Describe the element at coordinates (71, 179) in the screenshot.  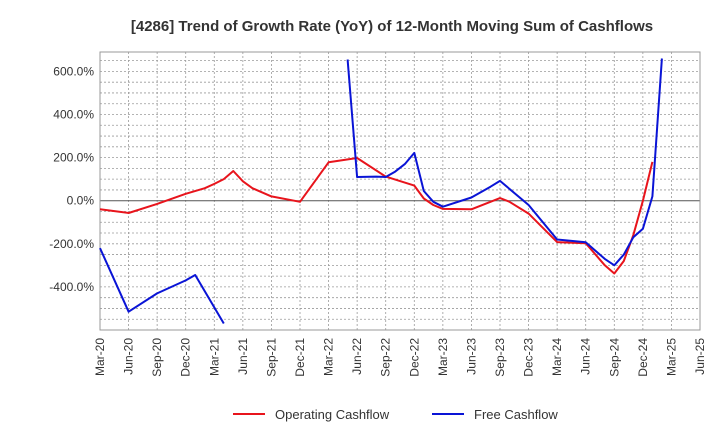
I see `y-axis-labels: -400.0% -200.0% 0.0% 200.0% 400.0% 600.0%` at that location.